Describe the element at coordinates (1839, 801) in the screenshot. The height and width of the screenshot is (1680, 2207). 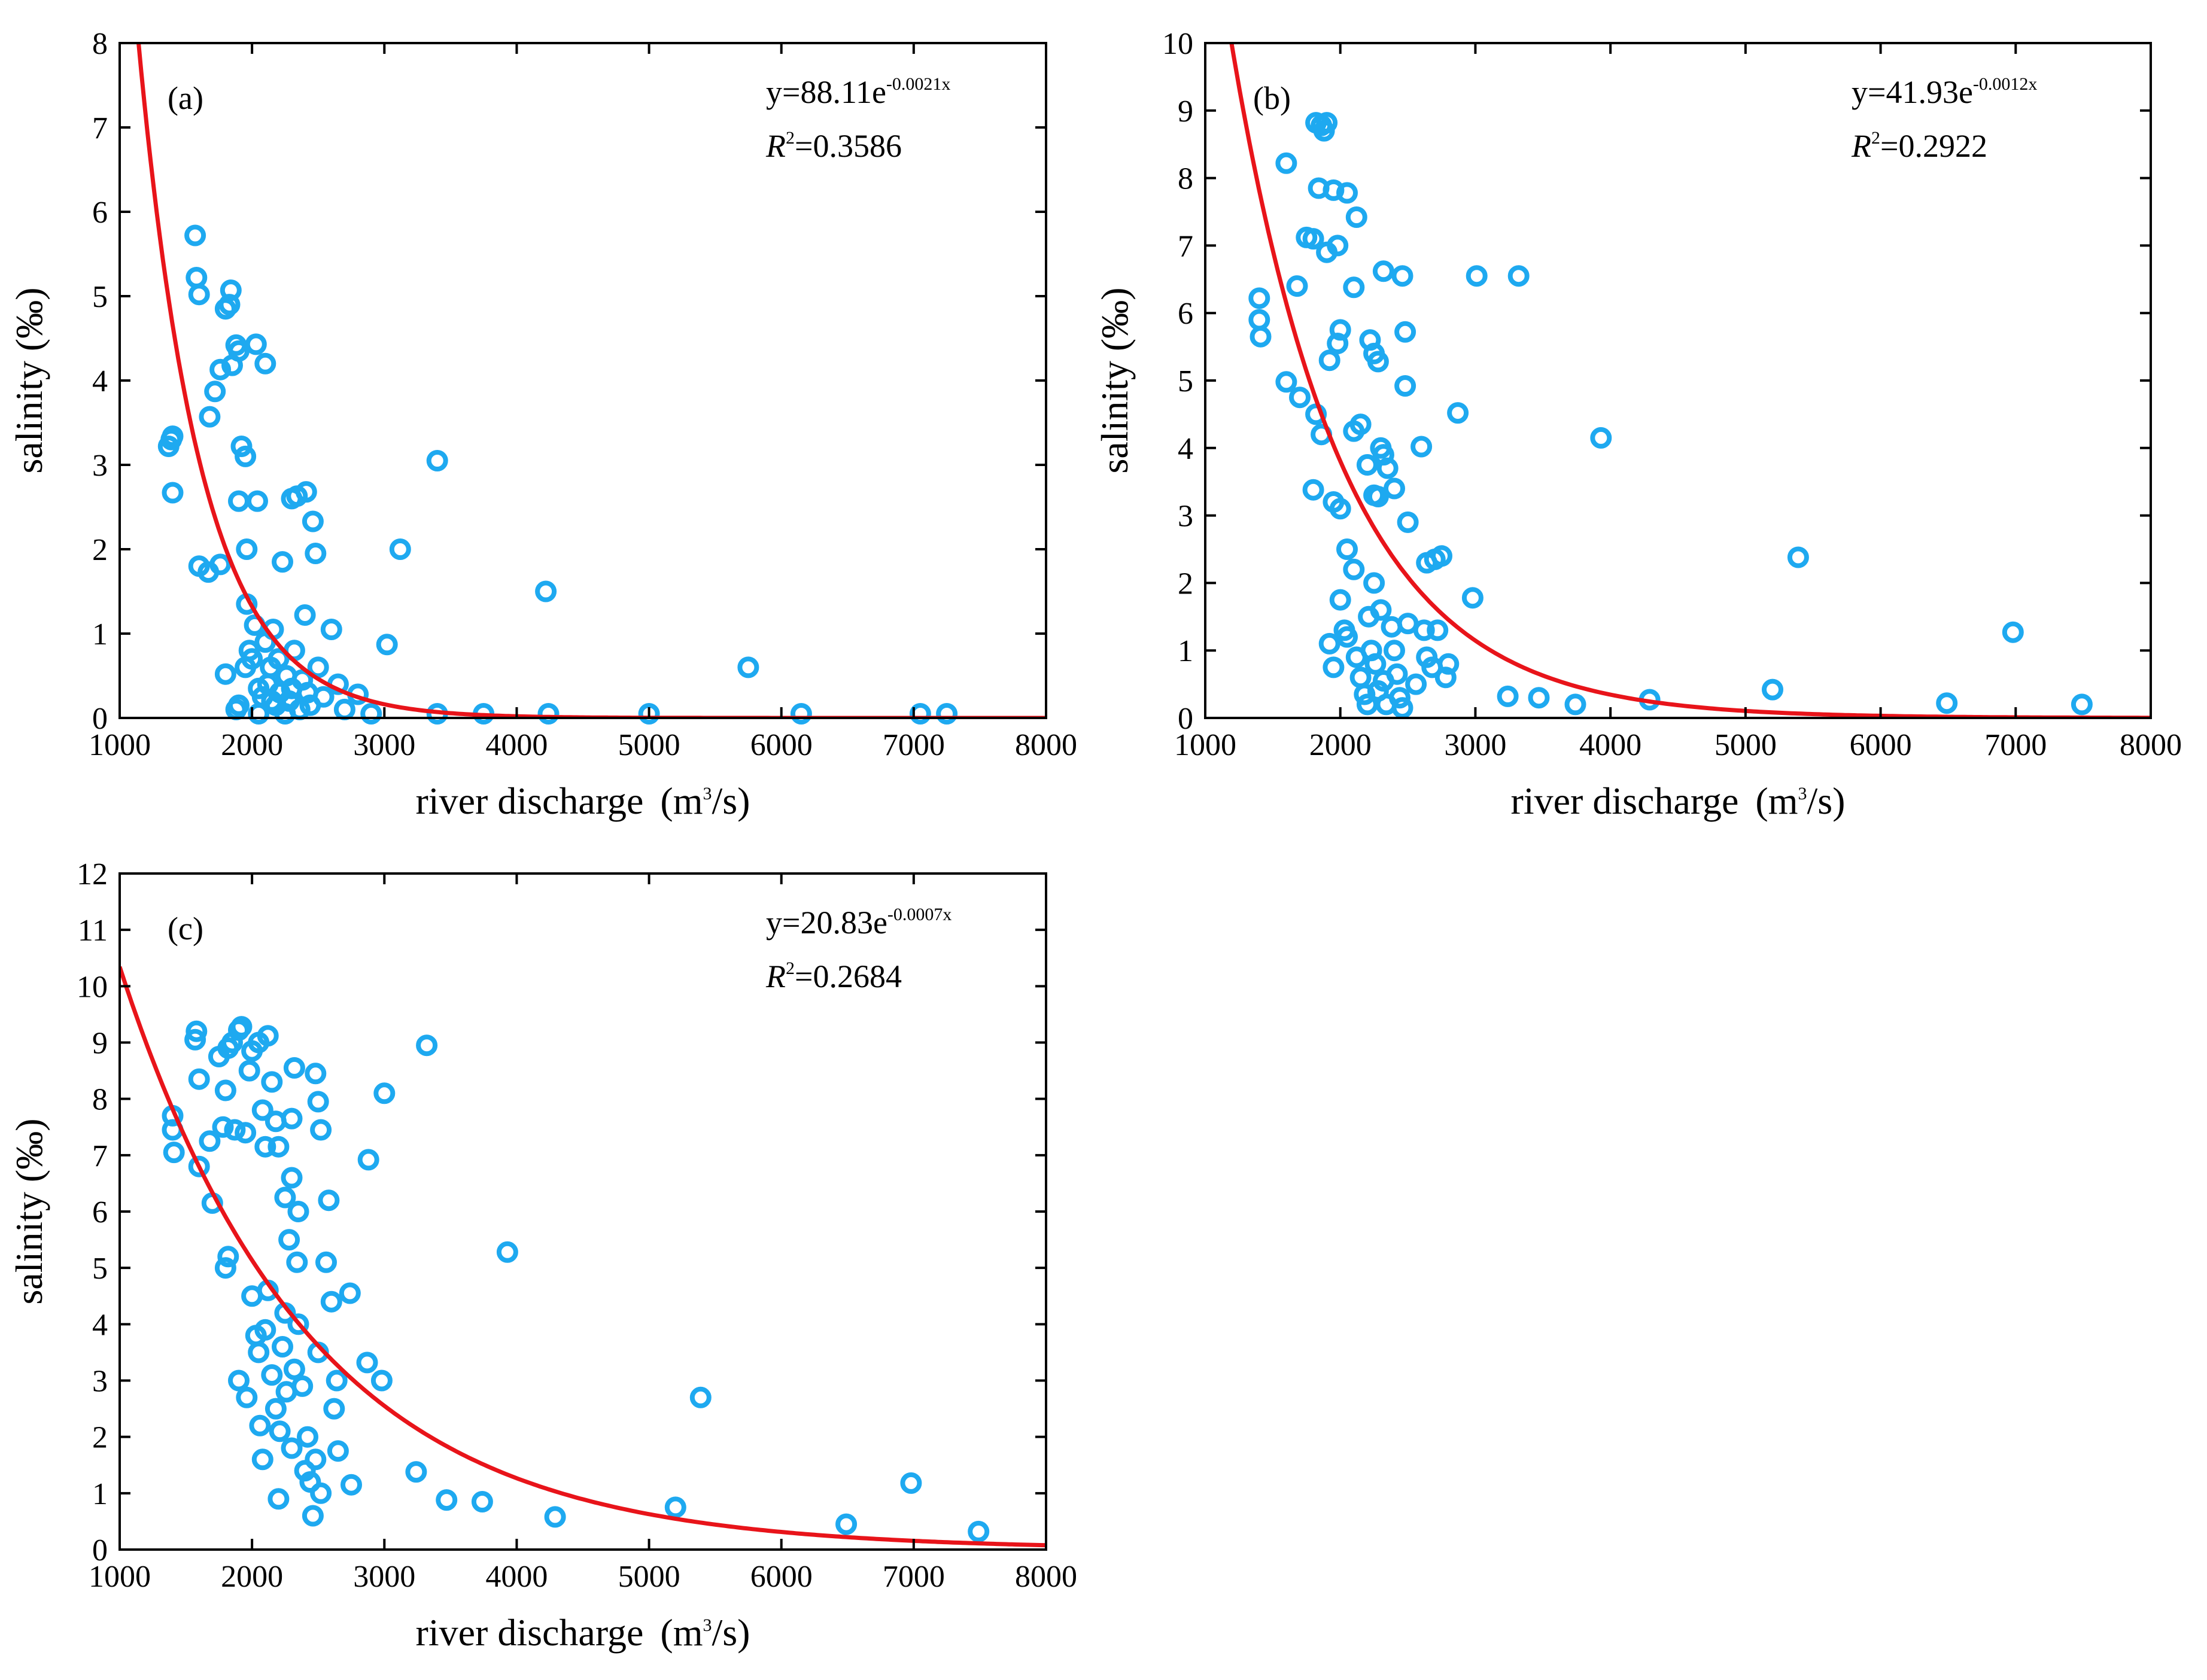
I see `x-unit-close-b: )` at that location.